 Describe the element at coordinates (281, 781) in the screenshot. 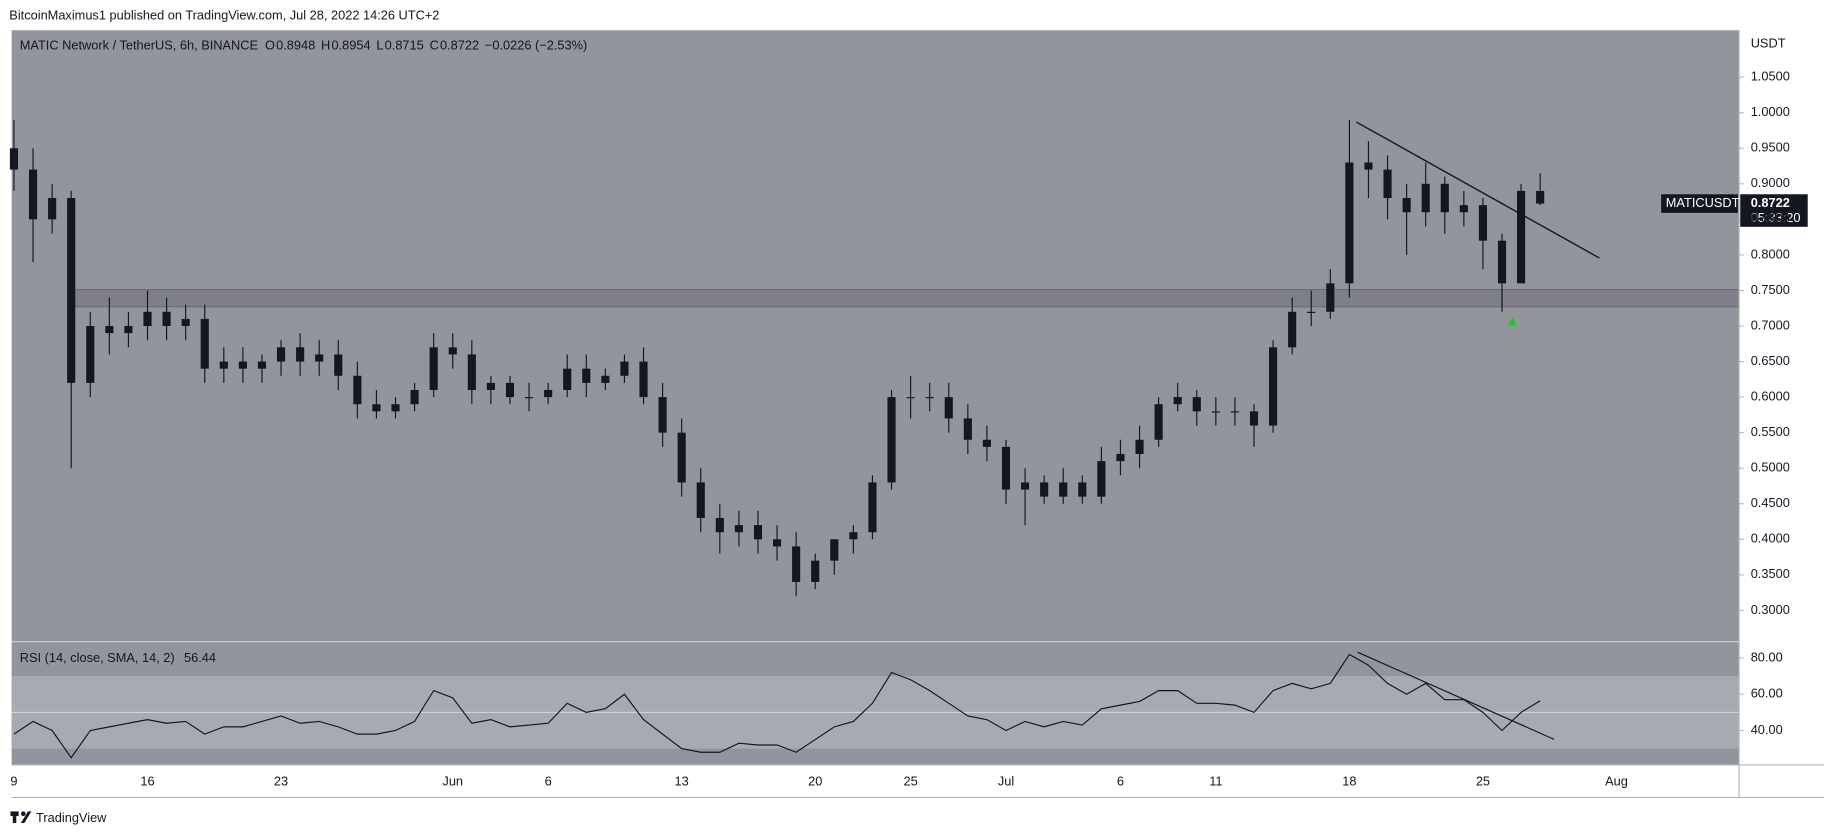

I see `x-tick-label: 23` at that location.